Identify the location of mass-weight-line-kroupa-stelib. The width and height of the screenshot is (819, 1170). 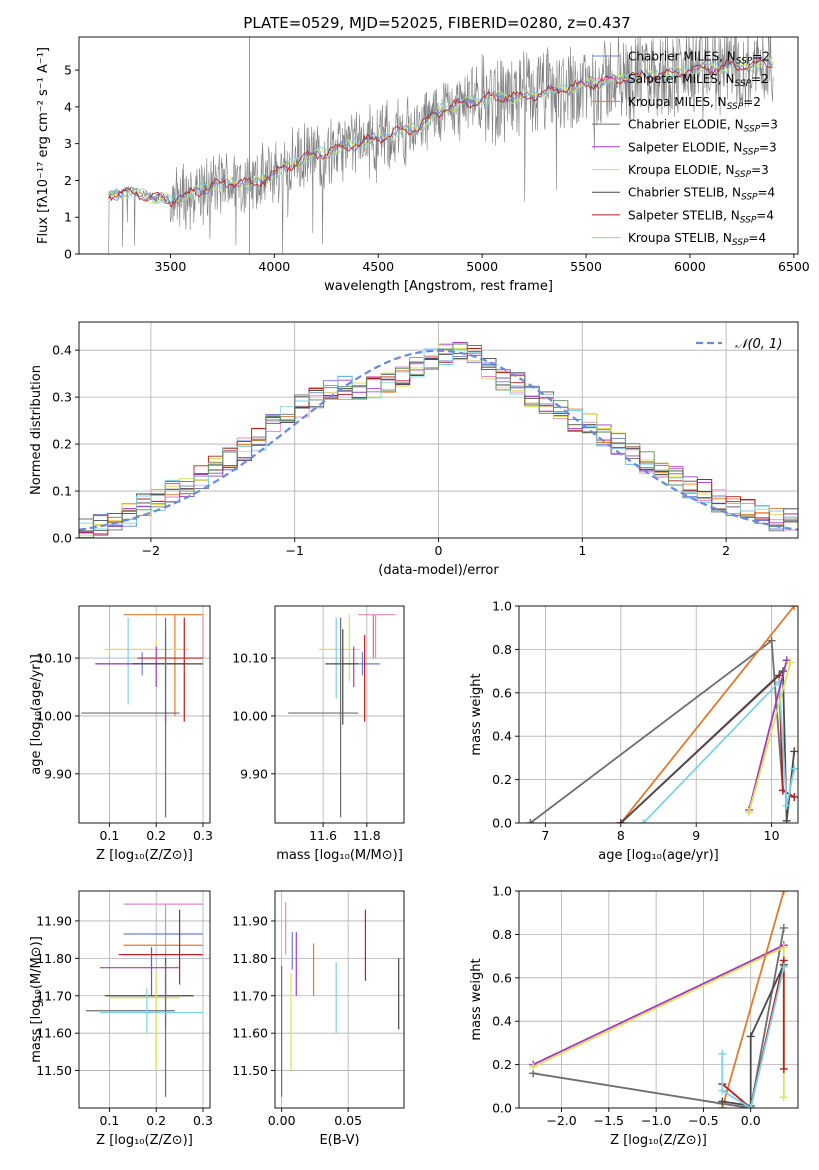
(719, 751).